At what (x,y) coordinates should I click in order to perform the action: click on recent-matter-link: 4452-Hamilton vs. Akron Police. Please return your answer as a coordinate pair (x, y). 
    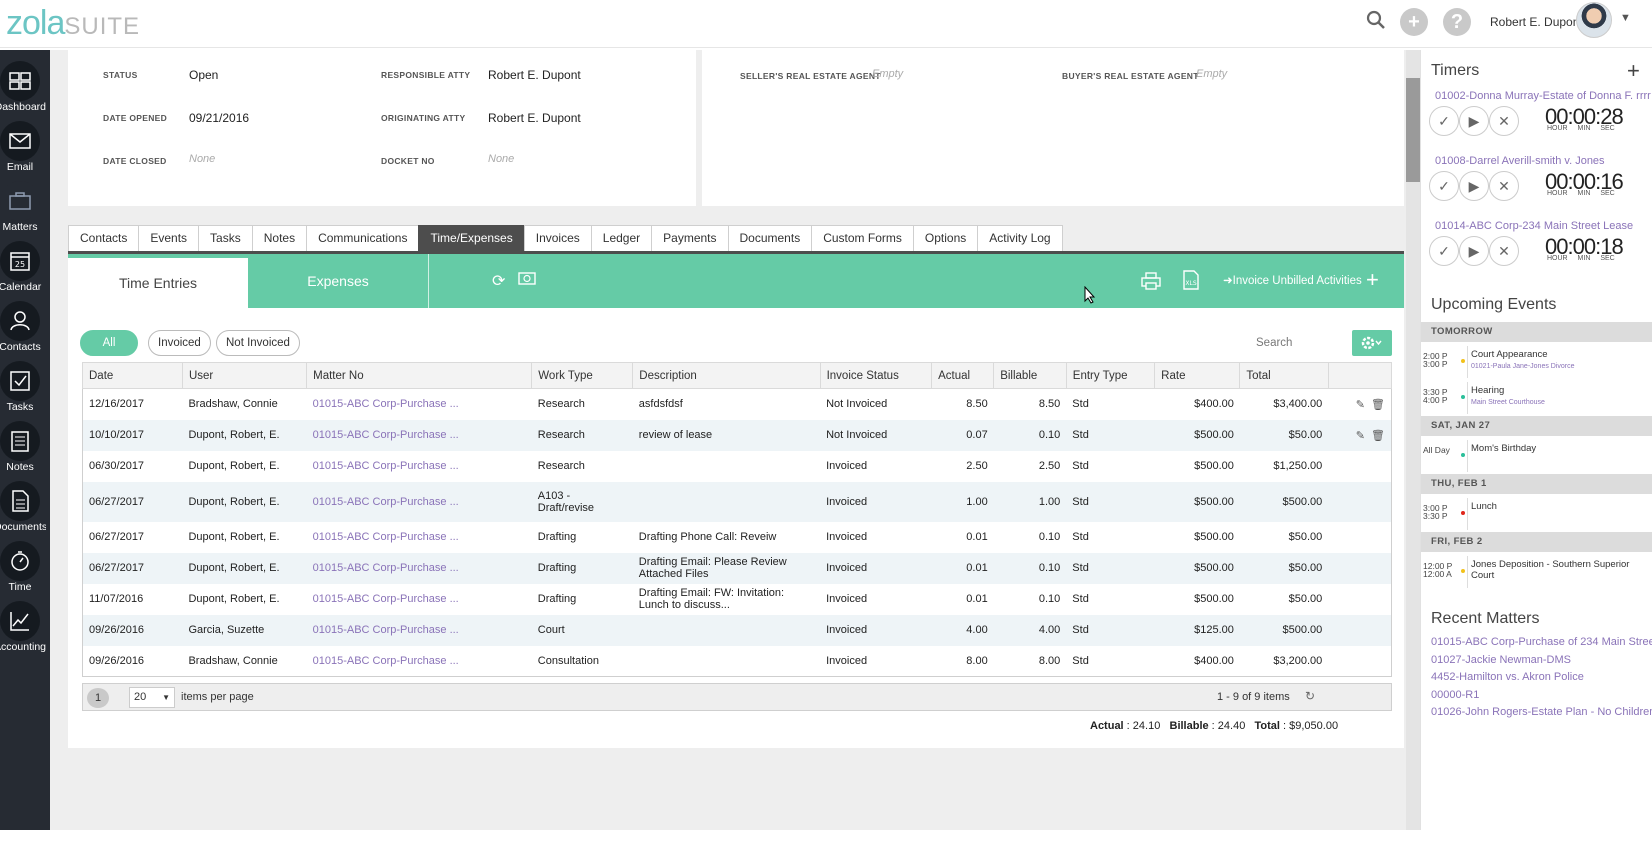
    Looking at the image, I should click on (1507, 677).